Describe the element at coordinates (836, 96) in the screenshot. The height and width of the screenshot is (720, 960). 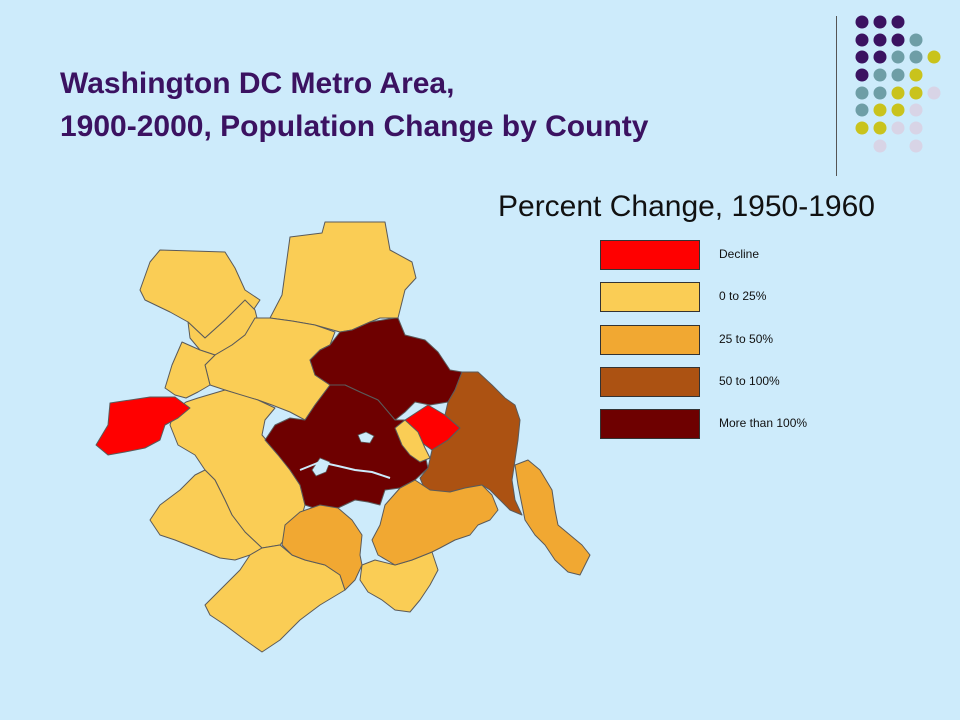
I see `decorative-vertical-line` at that location.